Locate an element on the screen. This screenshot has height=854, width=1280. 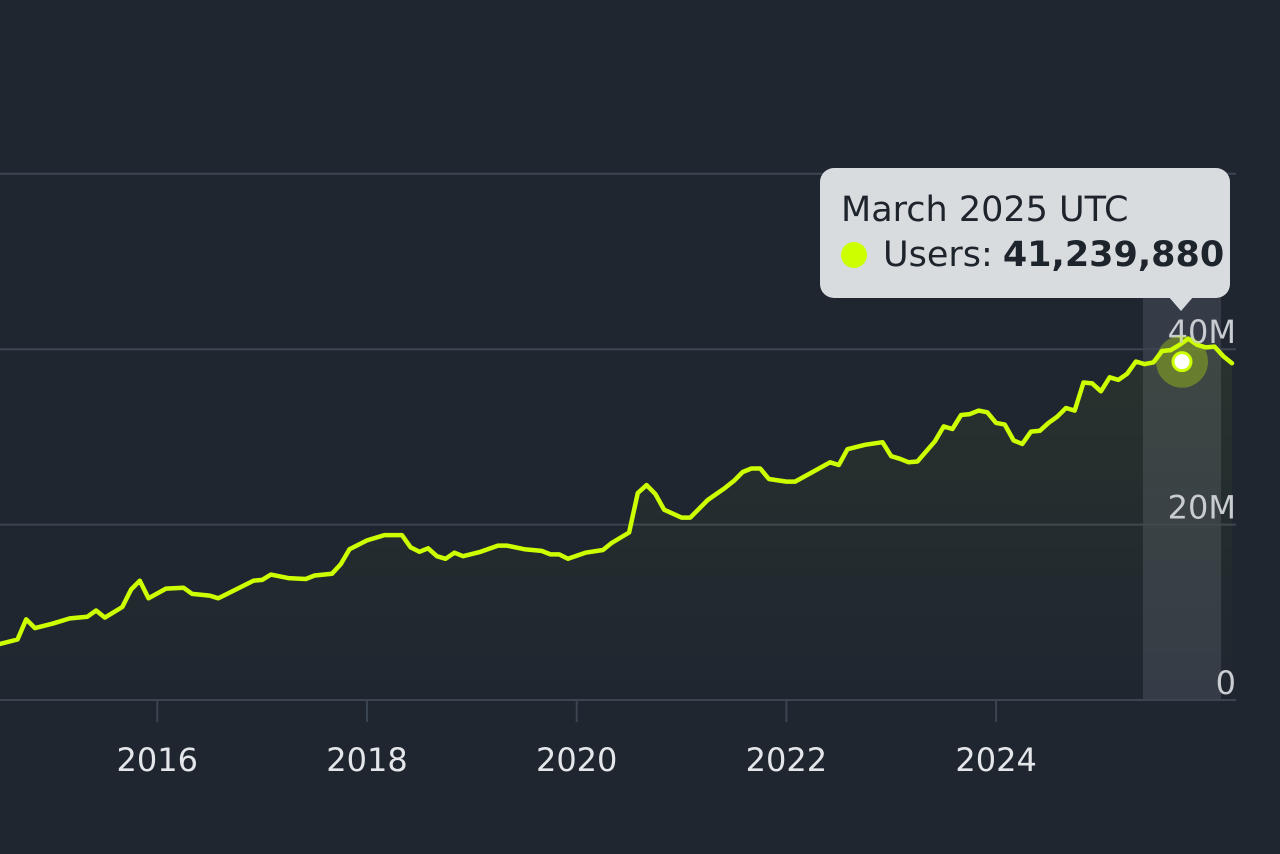
x-tick-label: 2016 is located at coordinates (157, 760).